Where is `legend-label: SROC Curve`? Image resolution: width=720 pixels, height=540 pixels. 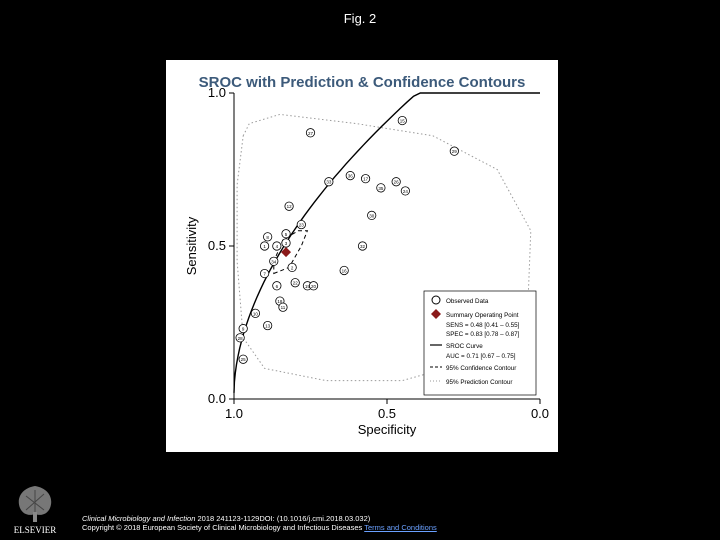
legend-label: SROC Curve is located at coordinates (464, 346).